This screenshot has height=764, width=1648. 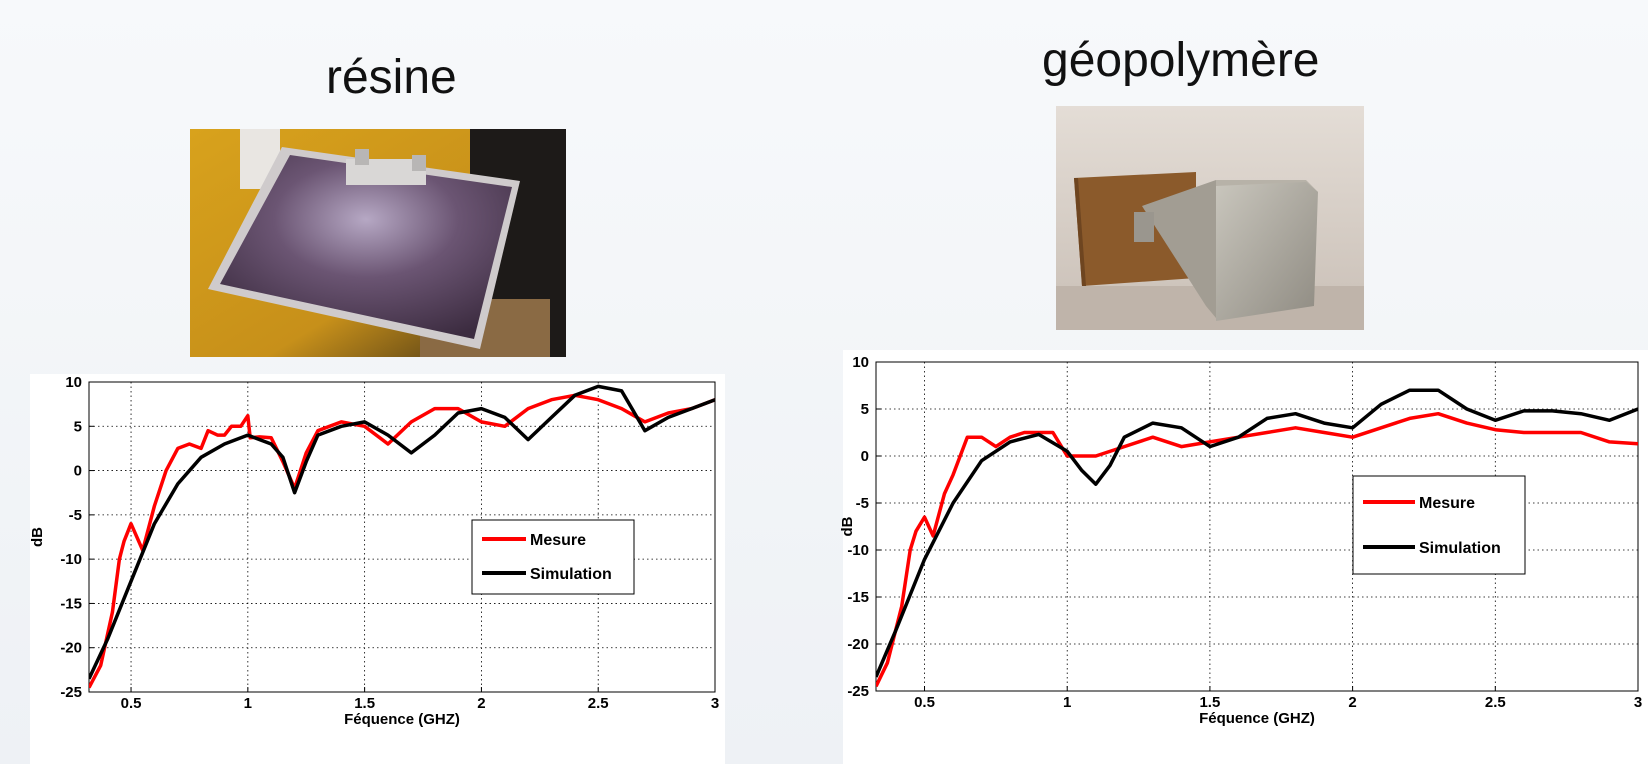 What do you see at coordinates (402, 532) in the screenshot?
I see `series-line-simulation` at bounding box center [402, 532].